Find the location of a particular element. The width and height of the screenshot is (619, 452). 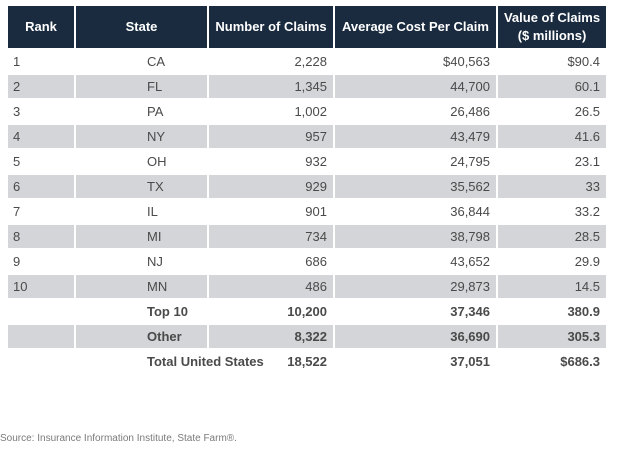

avg-cost-cell: 24,795 is located at coordinates (414, 160).